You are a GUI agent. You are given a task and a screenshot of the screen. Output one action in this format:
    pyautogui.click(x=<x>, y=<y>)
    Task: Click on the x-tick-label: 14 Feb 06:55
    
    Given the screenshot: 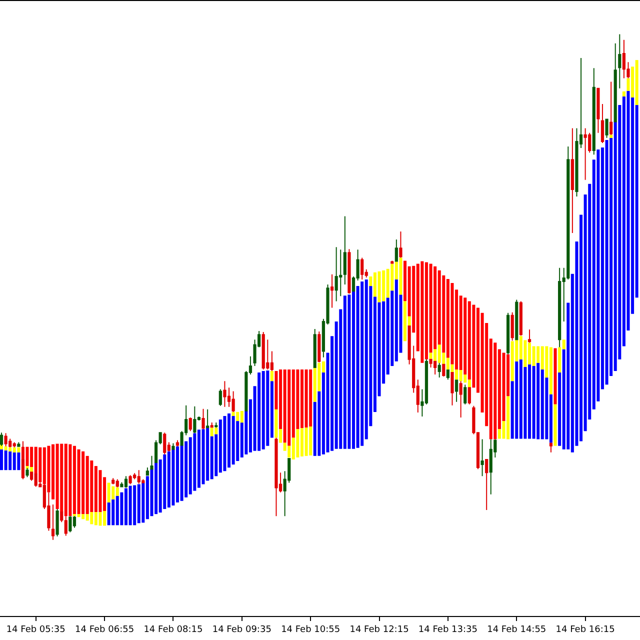 What is the action you would take?
    pyautogui.click(x=104, y=629)
    